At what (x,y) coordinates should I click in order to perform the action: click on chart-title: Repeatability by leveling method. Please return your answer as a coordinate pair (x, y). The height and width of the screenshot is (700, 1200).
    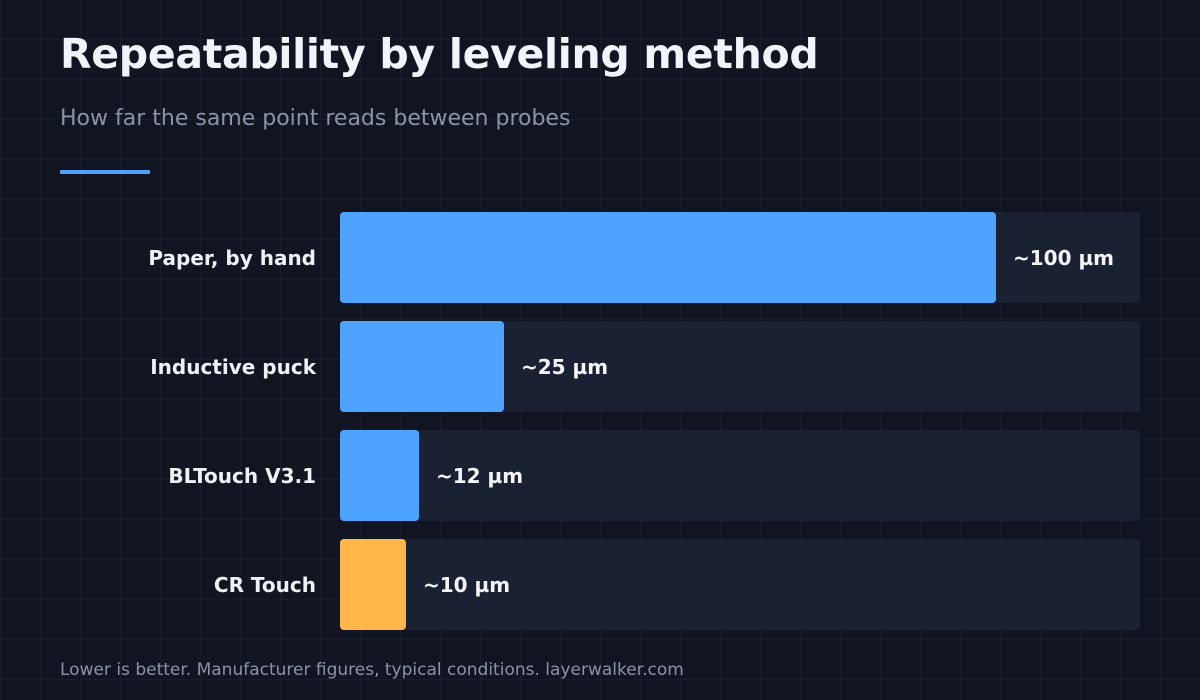
    Looking at the image, I should click on (439, 54).